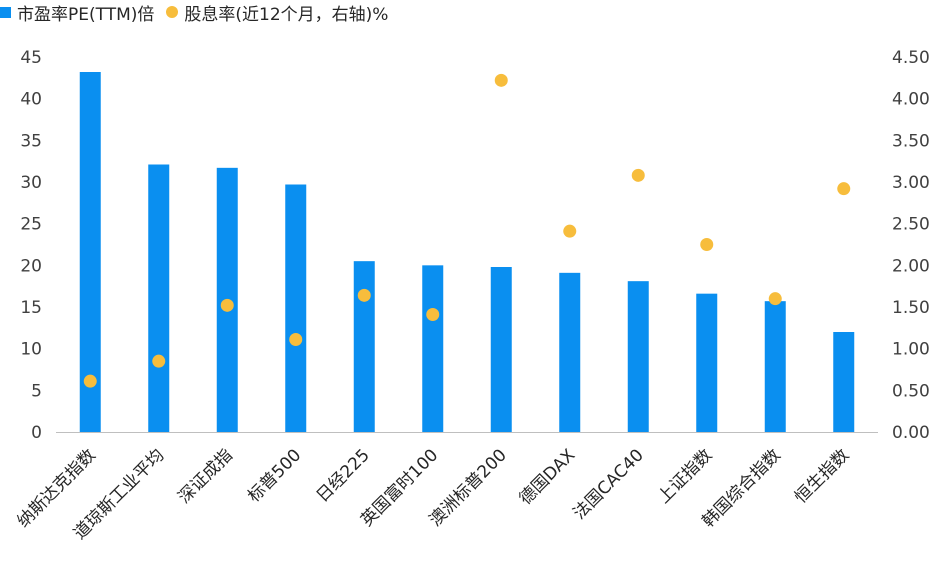  What do you see at coordinates (86, 14) in the screenshot?
I see `legend-label-pe: 市盈率PE(TTM)倍` at bounding box center [86, 14].